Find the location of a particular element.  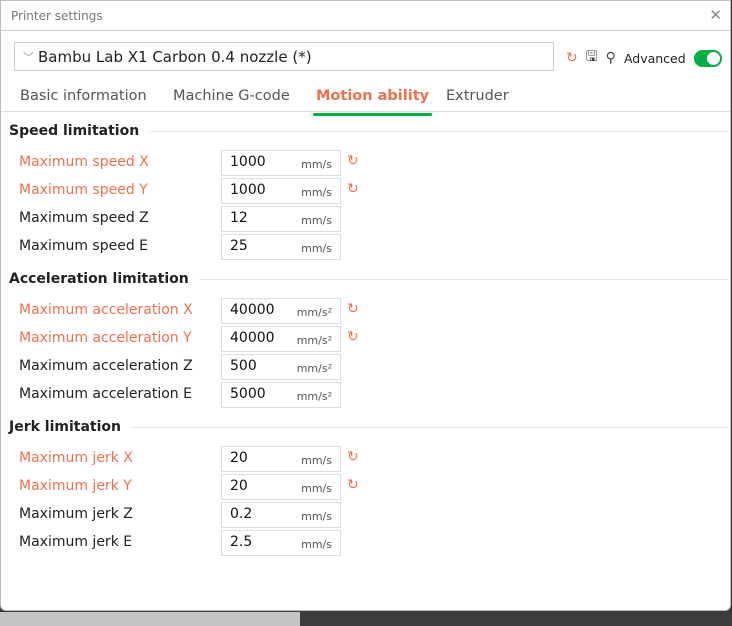

setting-input: 500 mm/s² is located at coordinates (281, 367).